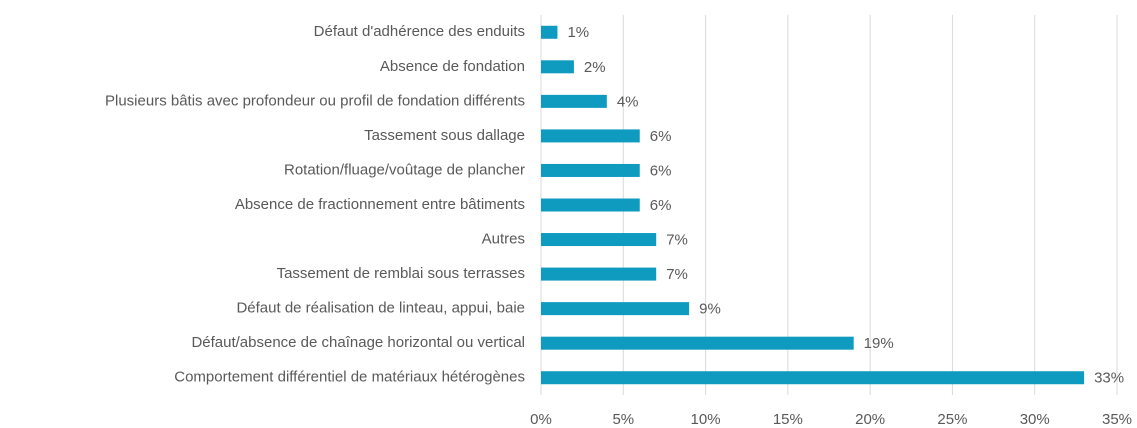 This screenshot has width=1137, height=428. What do you see at coordinates (452, 66) in the screenshot?
I see `y-tick-label: Absence de fondation` at bounding box center [452, 66].